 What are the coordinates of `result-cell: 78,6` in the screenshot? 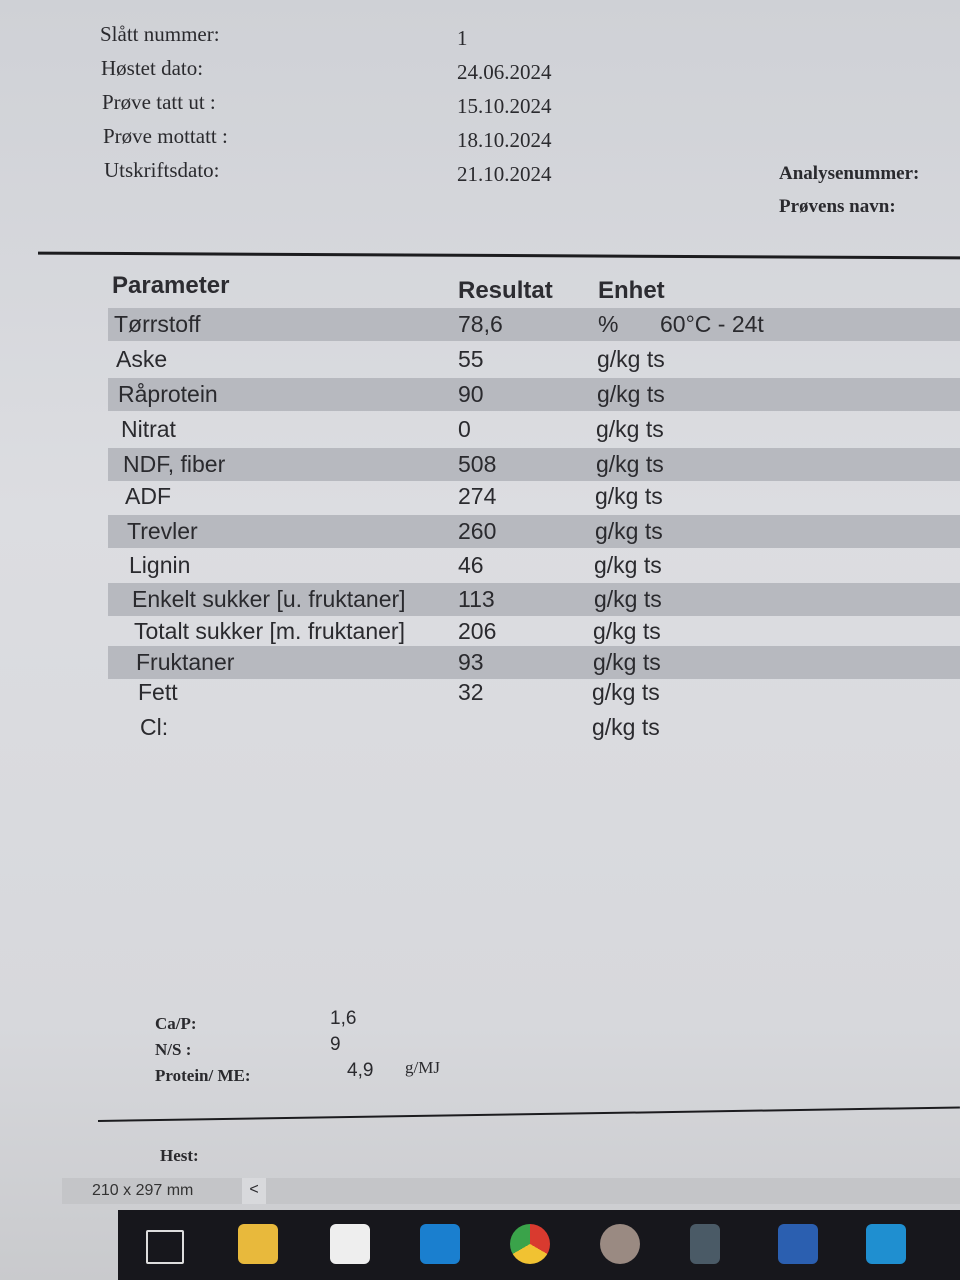 It's located at (480, 324).